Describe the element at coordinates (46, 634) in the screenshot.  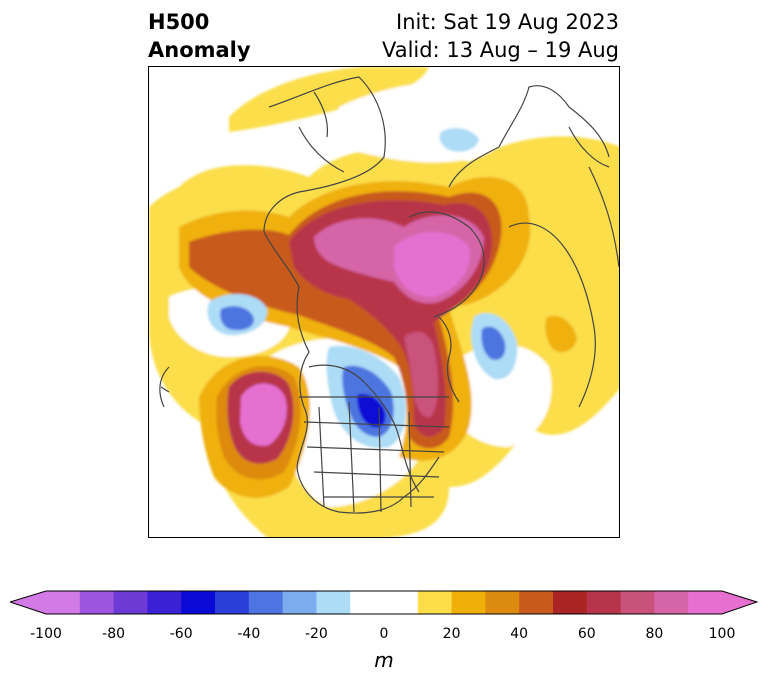
I see `colorbar-tick-label: -100` at that location.